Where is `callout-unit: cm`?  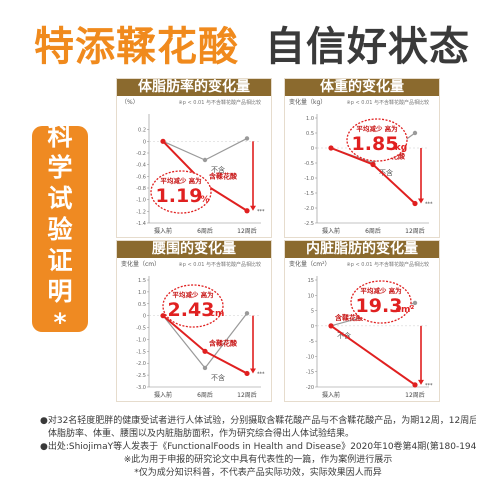 callout-unit: cm is located at coordinates (217, 314).